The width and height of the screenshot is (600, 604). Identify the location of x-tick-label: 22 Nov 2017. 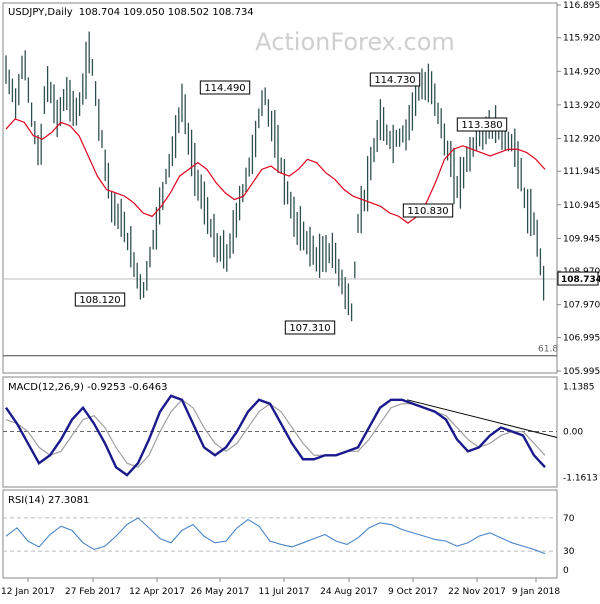
(477, 592).